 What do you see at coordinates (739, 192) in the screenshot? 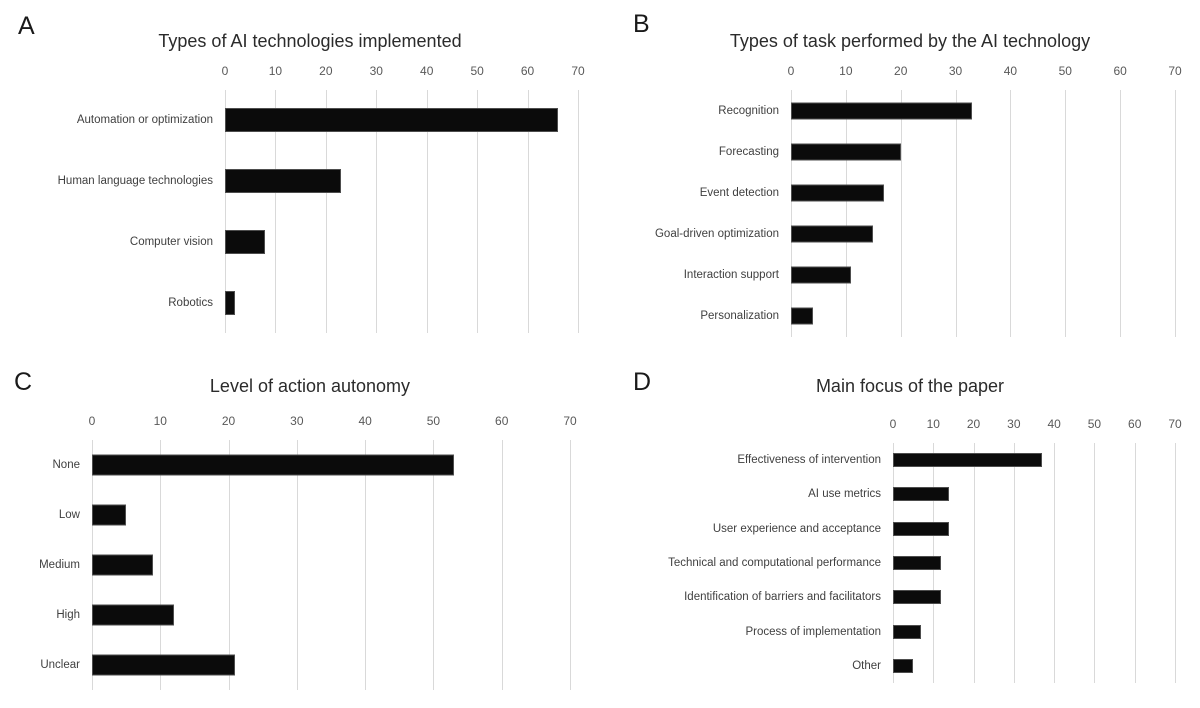
I see `category-label: Event detection` at bounding box center [739, 192].